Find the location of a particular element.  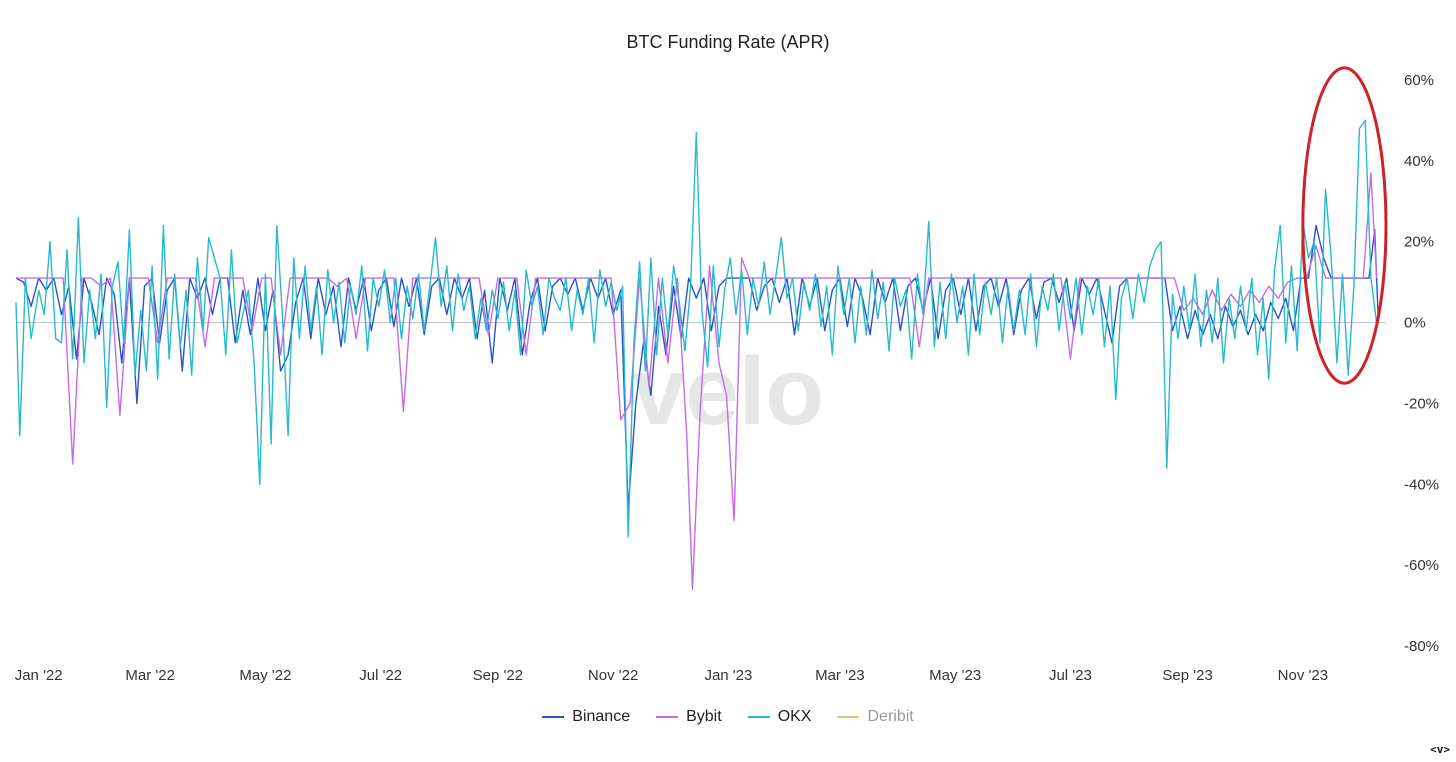

legend-item-deribit: Deribit is located at coordinates (875, 717).